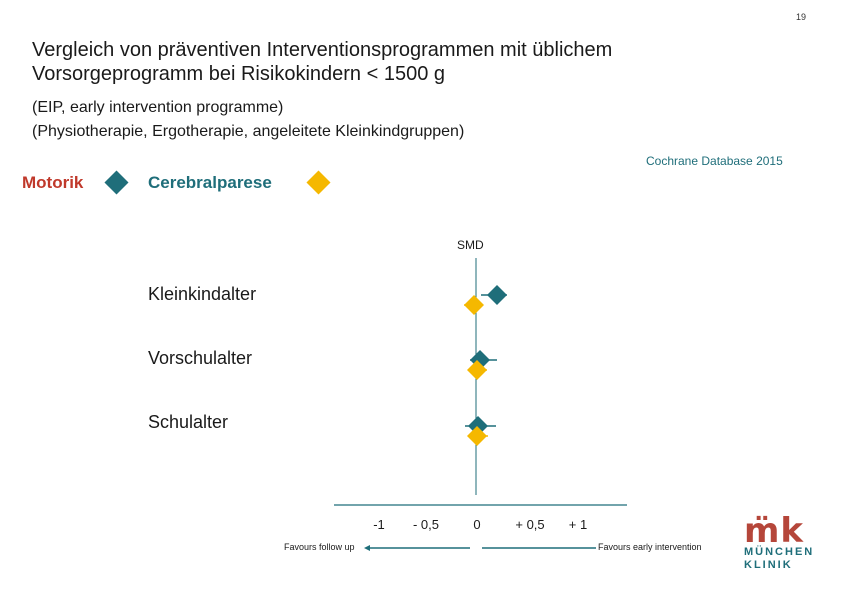  I want to click on page-number: 19, so click(800, 17).